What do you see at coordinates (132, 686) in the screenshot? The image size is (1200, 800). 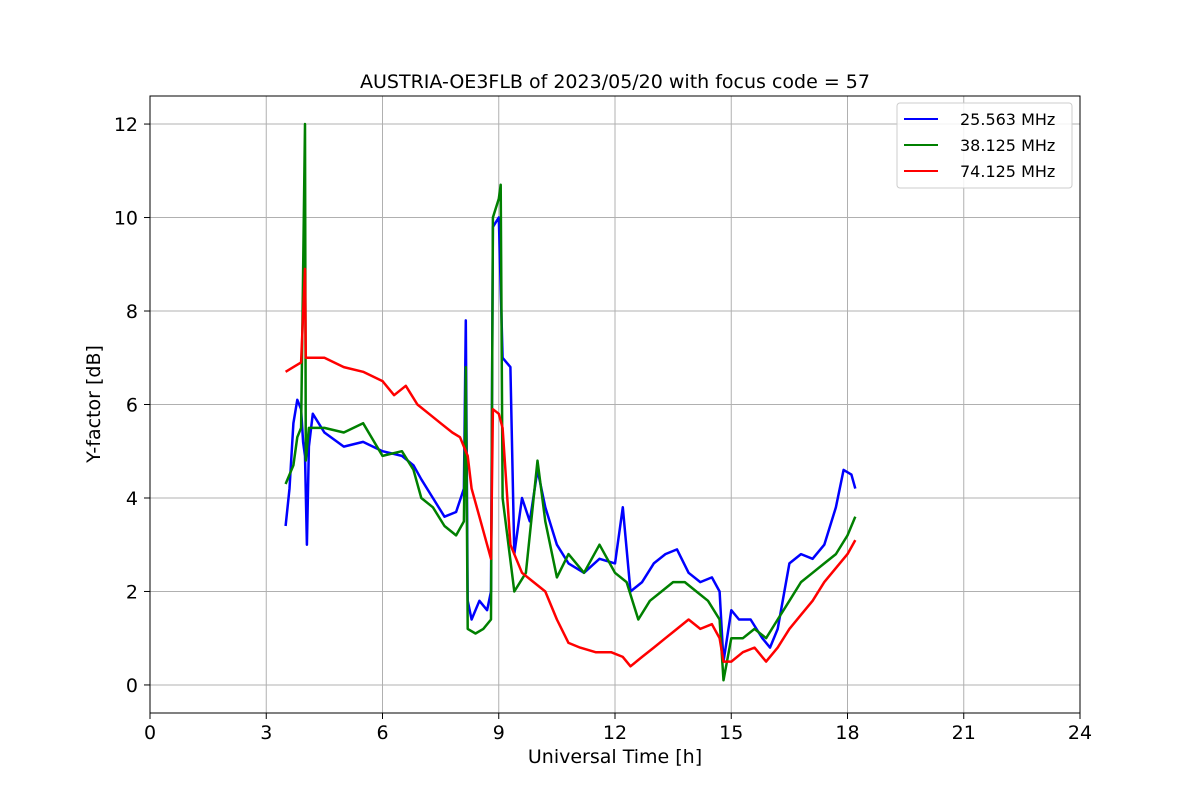 I see `y-tick-label: 0` at bounding box center [132, 686].